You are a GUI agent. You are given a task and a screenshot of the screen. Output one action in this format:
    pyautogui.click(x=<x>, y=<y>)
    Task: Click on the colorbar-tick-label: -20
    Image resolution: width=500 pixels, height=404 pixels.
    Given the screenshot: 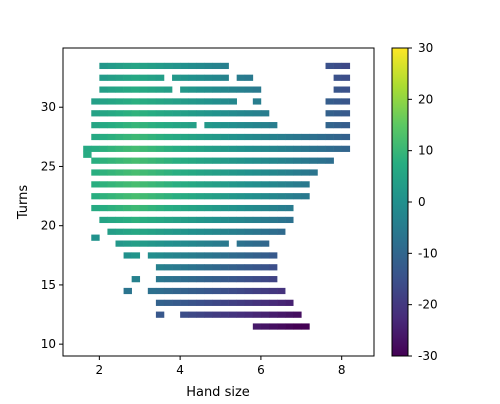 What is the action you would take?
    pyautogui.click(x=428, y=305)
    